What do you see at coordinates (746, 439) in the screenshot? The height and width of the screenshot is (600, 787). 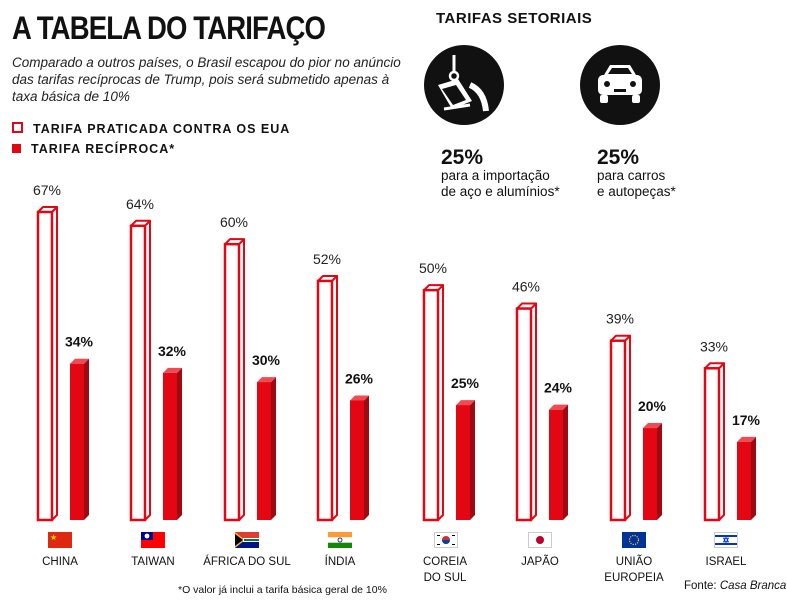 I see `bar-reciprocal-israel-top` at bounding box center [746, 439].